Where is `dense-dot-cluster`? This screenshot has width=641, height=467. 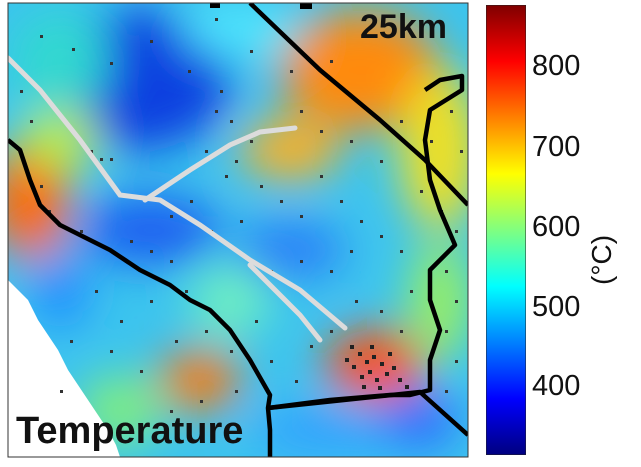 dense-dot-cluster is located at coordinates (377, 367).